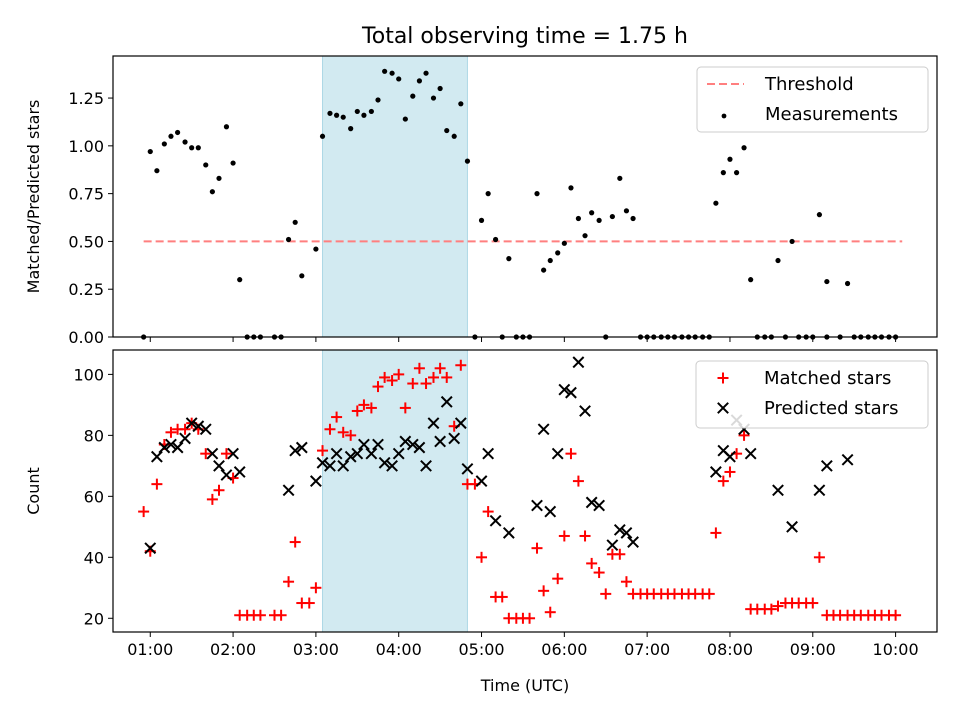  What do you see at coordinates (399, 649) in the screenshot?
I see `x-tick-label: 04:00` at bounding box center [399, 649].